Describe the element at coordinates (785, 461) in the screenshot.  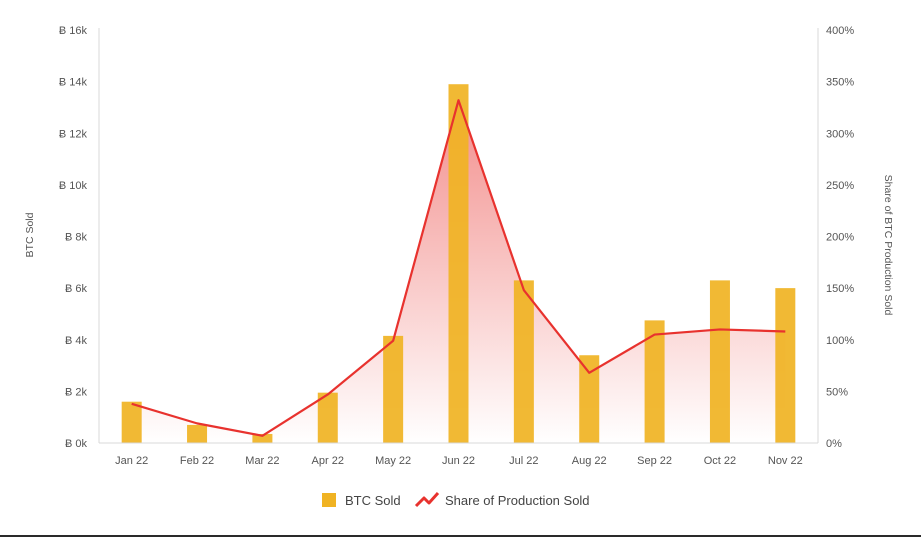
I see `x-tick-label: Nov 22` at that location.